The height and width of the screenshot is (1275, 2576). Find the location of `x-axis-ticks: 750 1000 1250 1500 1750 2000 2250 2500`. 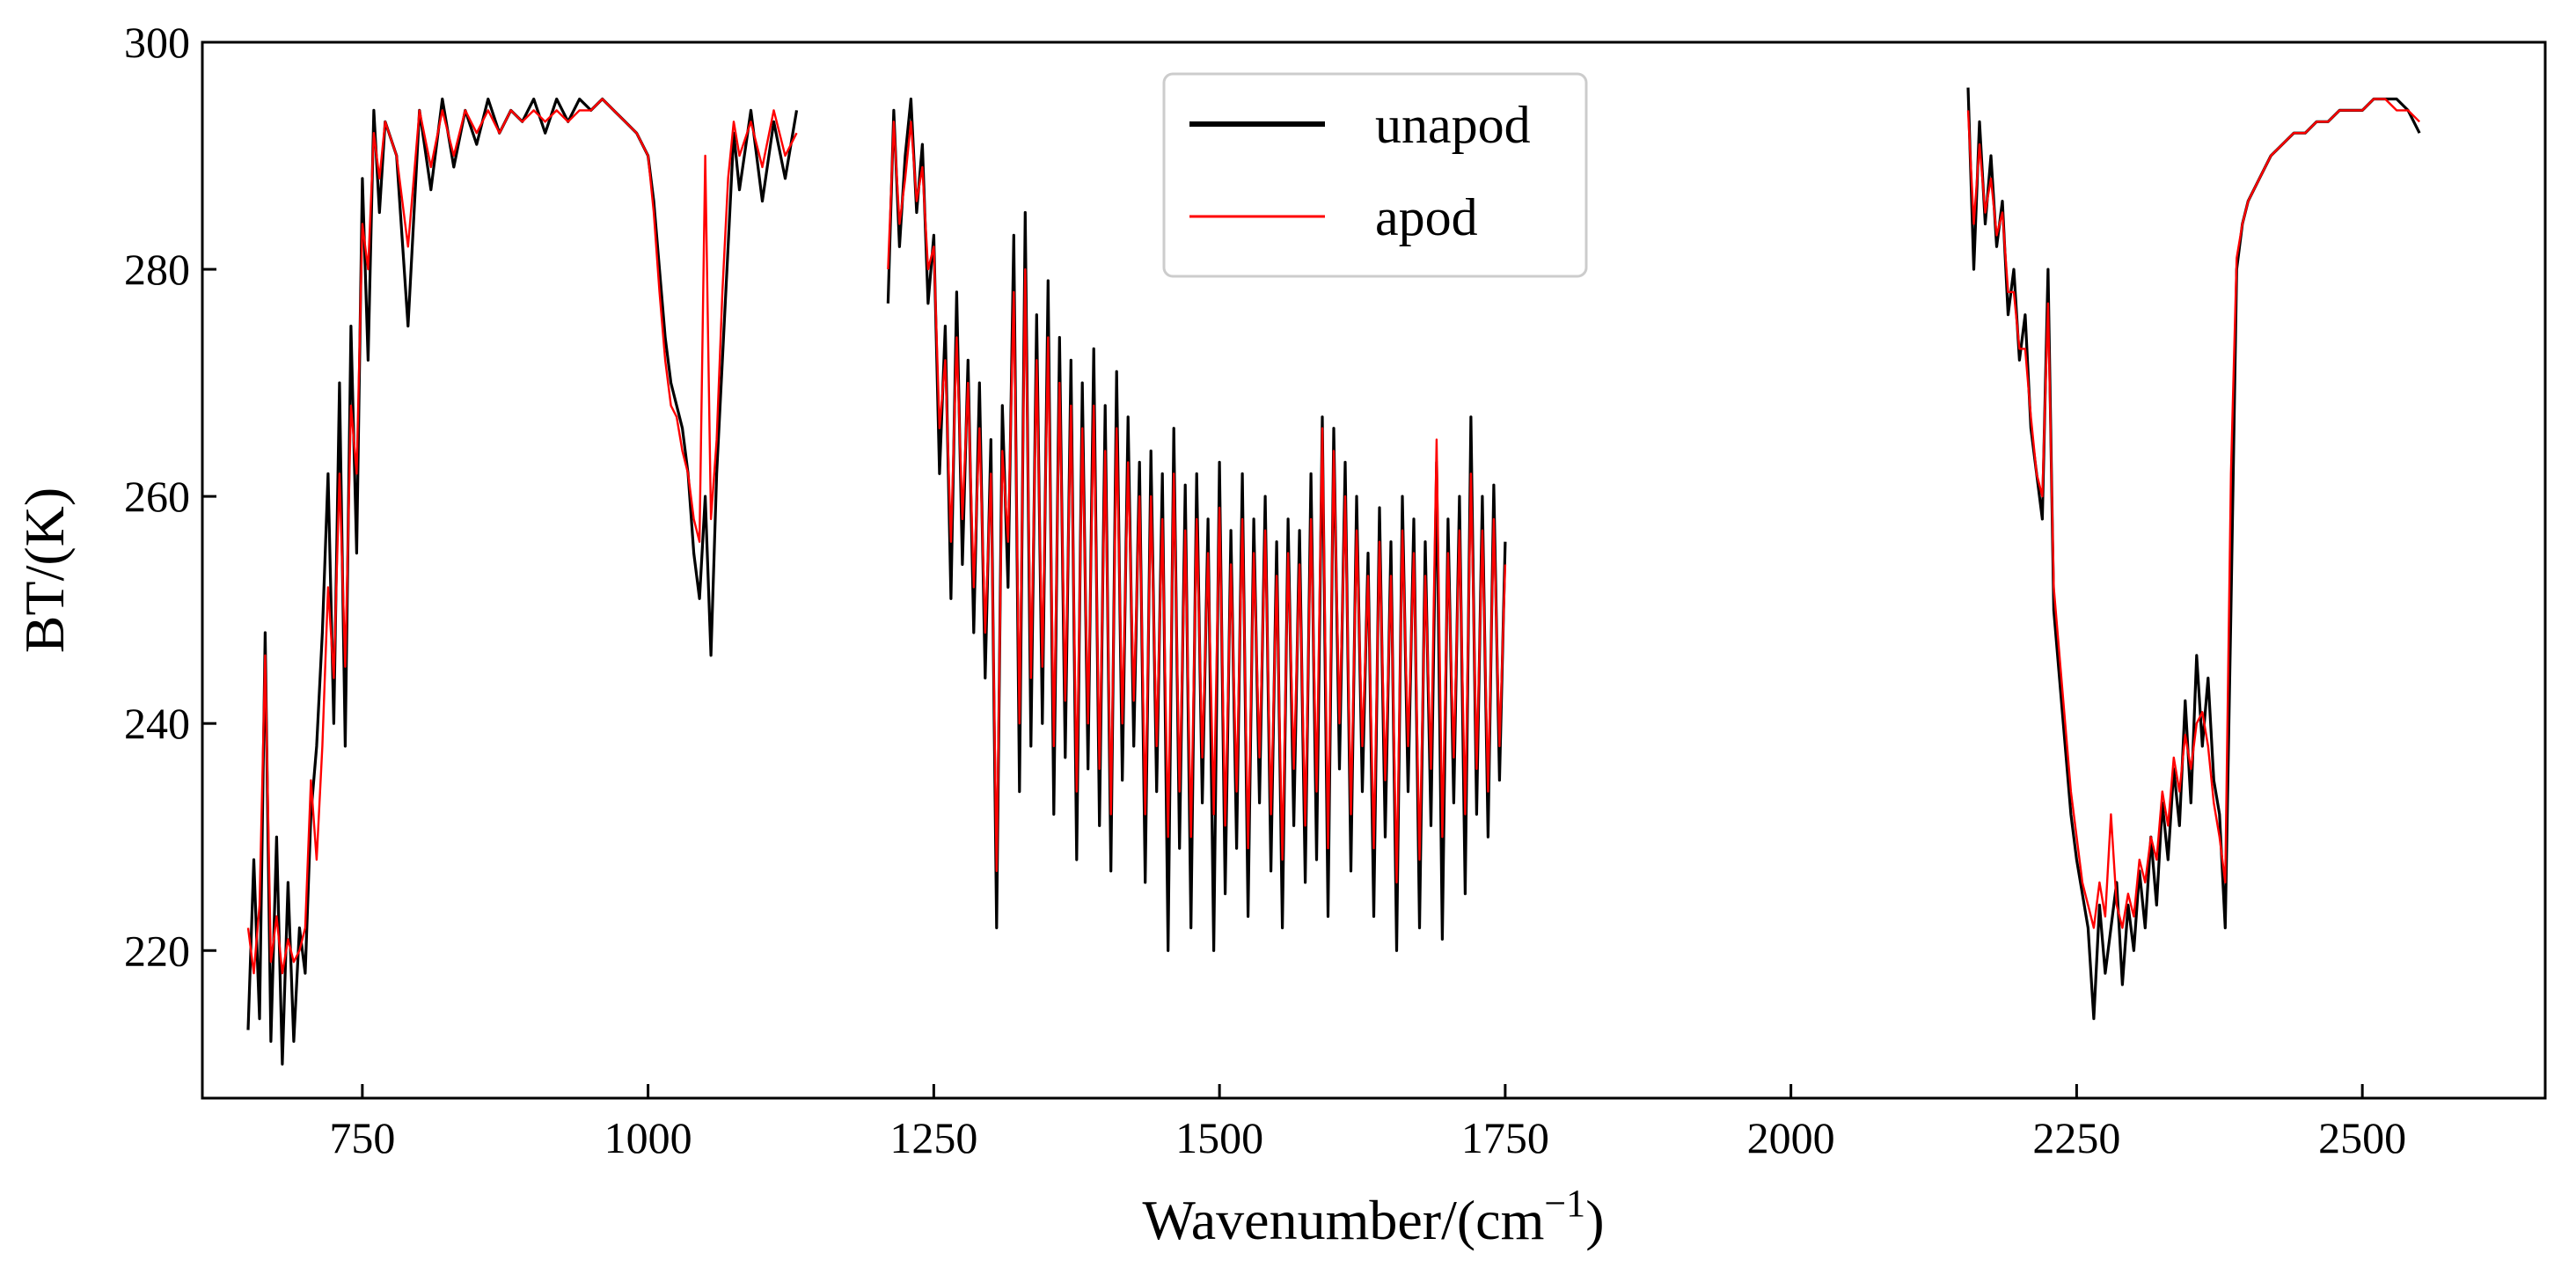

x-axis-ticks: 750 1000 1250 1500 1750 2000 2250 2500 is located at coordinates (1367, 1123).